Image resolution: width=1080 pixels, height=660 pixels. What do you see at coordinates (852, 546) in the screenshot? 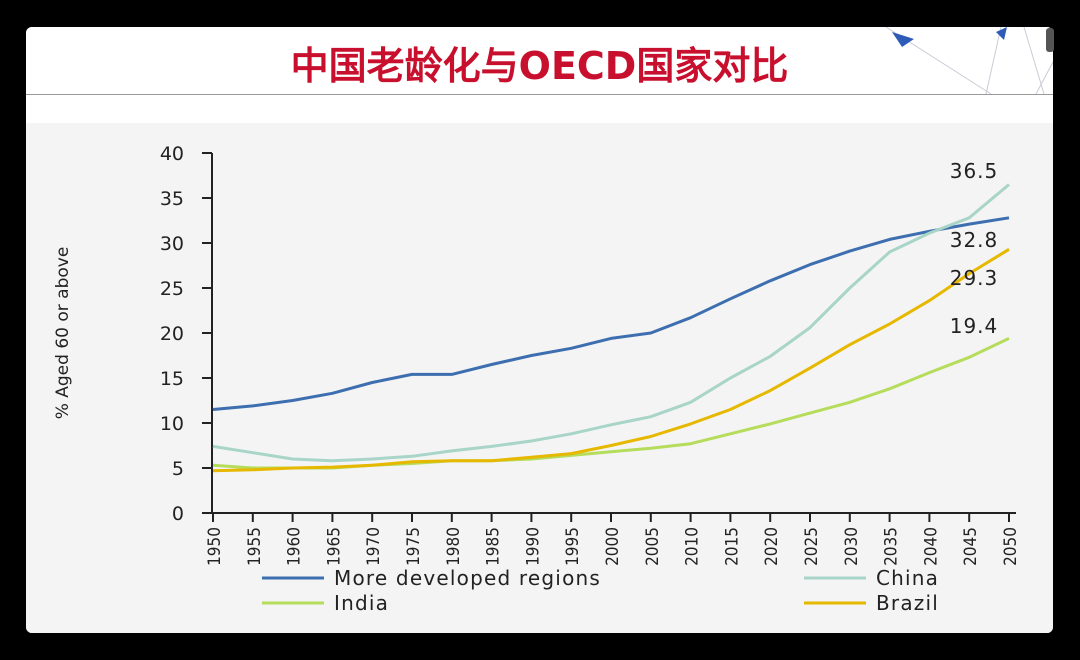
I see `x-tick-label: 2030` at bounding box center [852, 546].